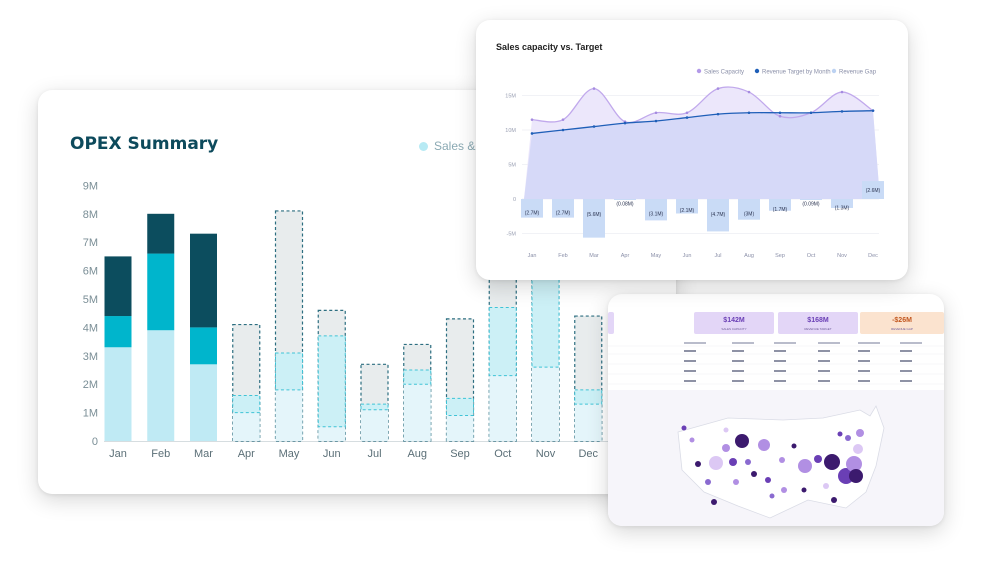  Describe the element at coordinates (656, 215) in the screenshot. I see `revenue-gap-label: (3.1M)` at that location.